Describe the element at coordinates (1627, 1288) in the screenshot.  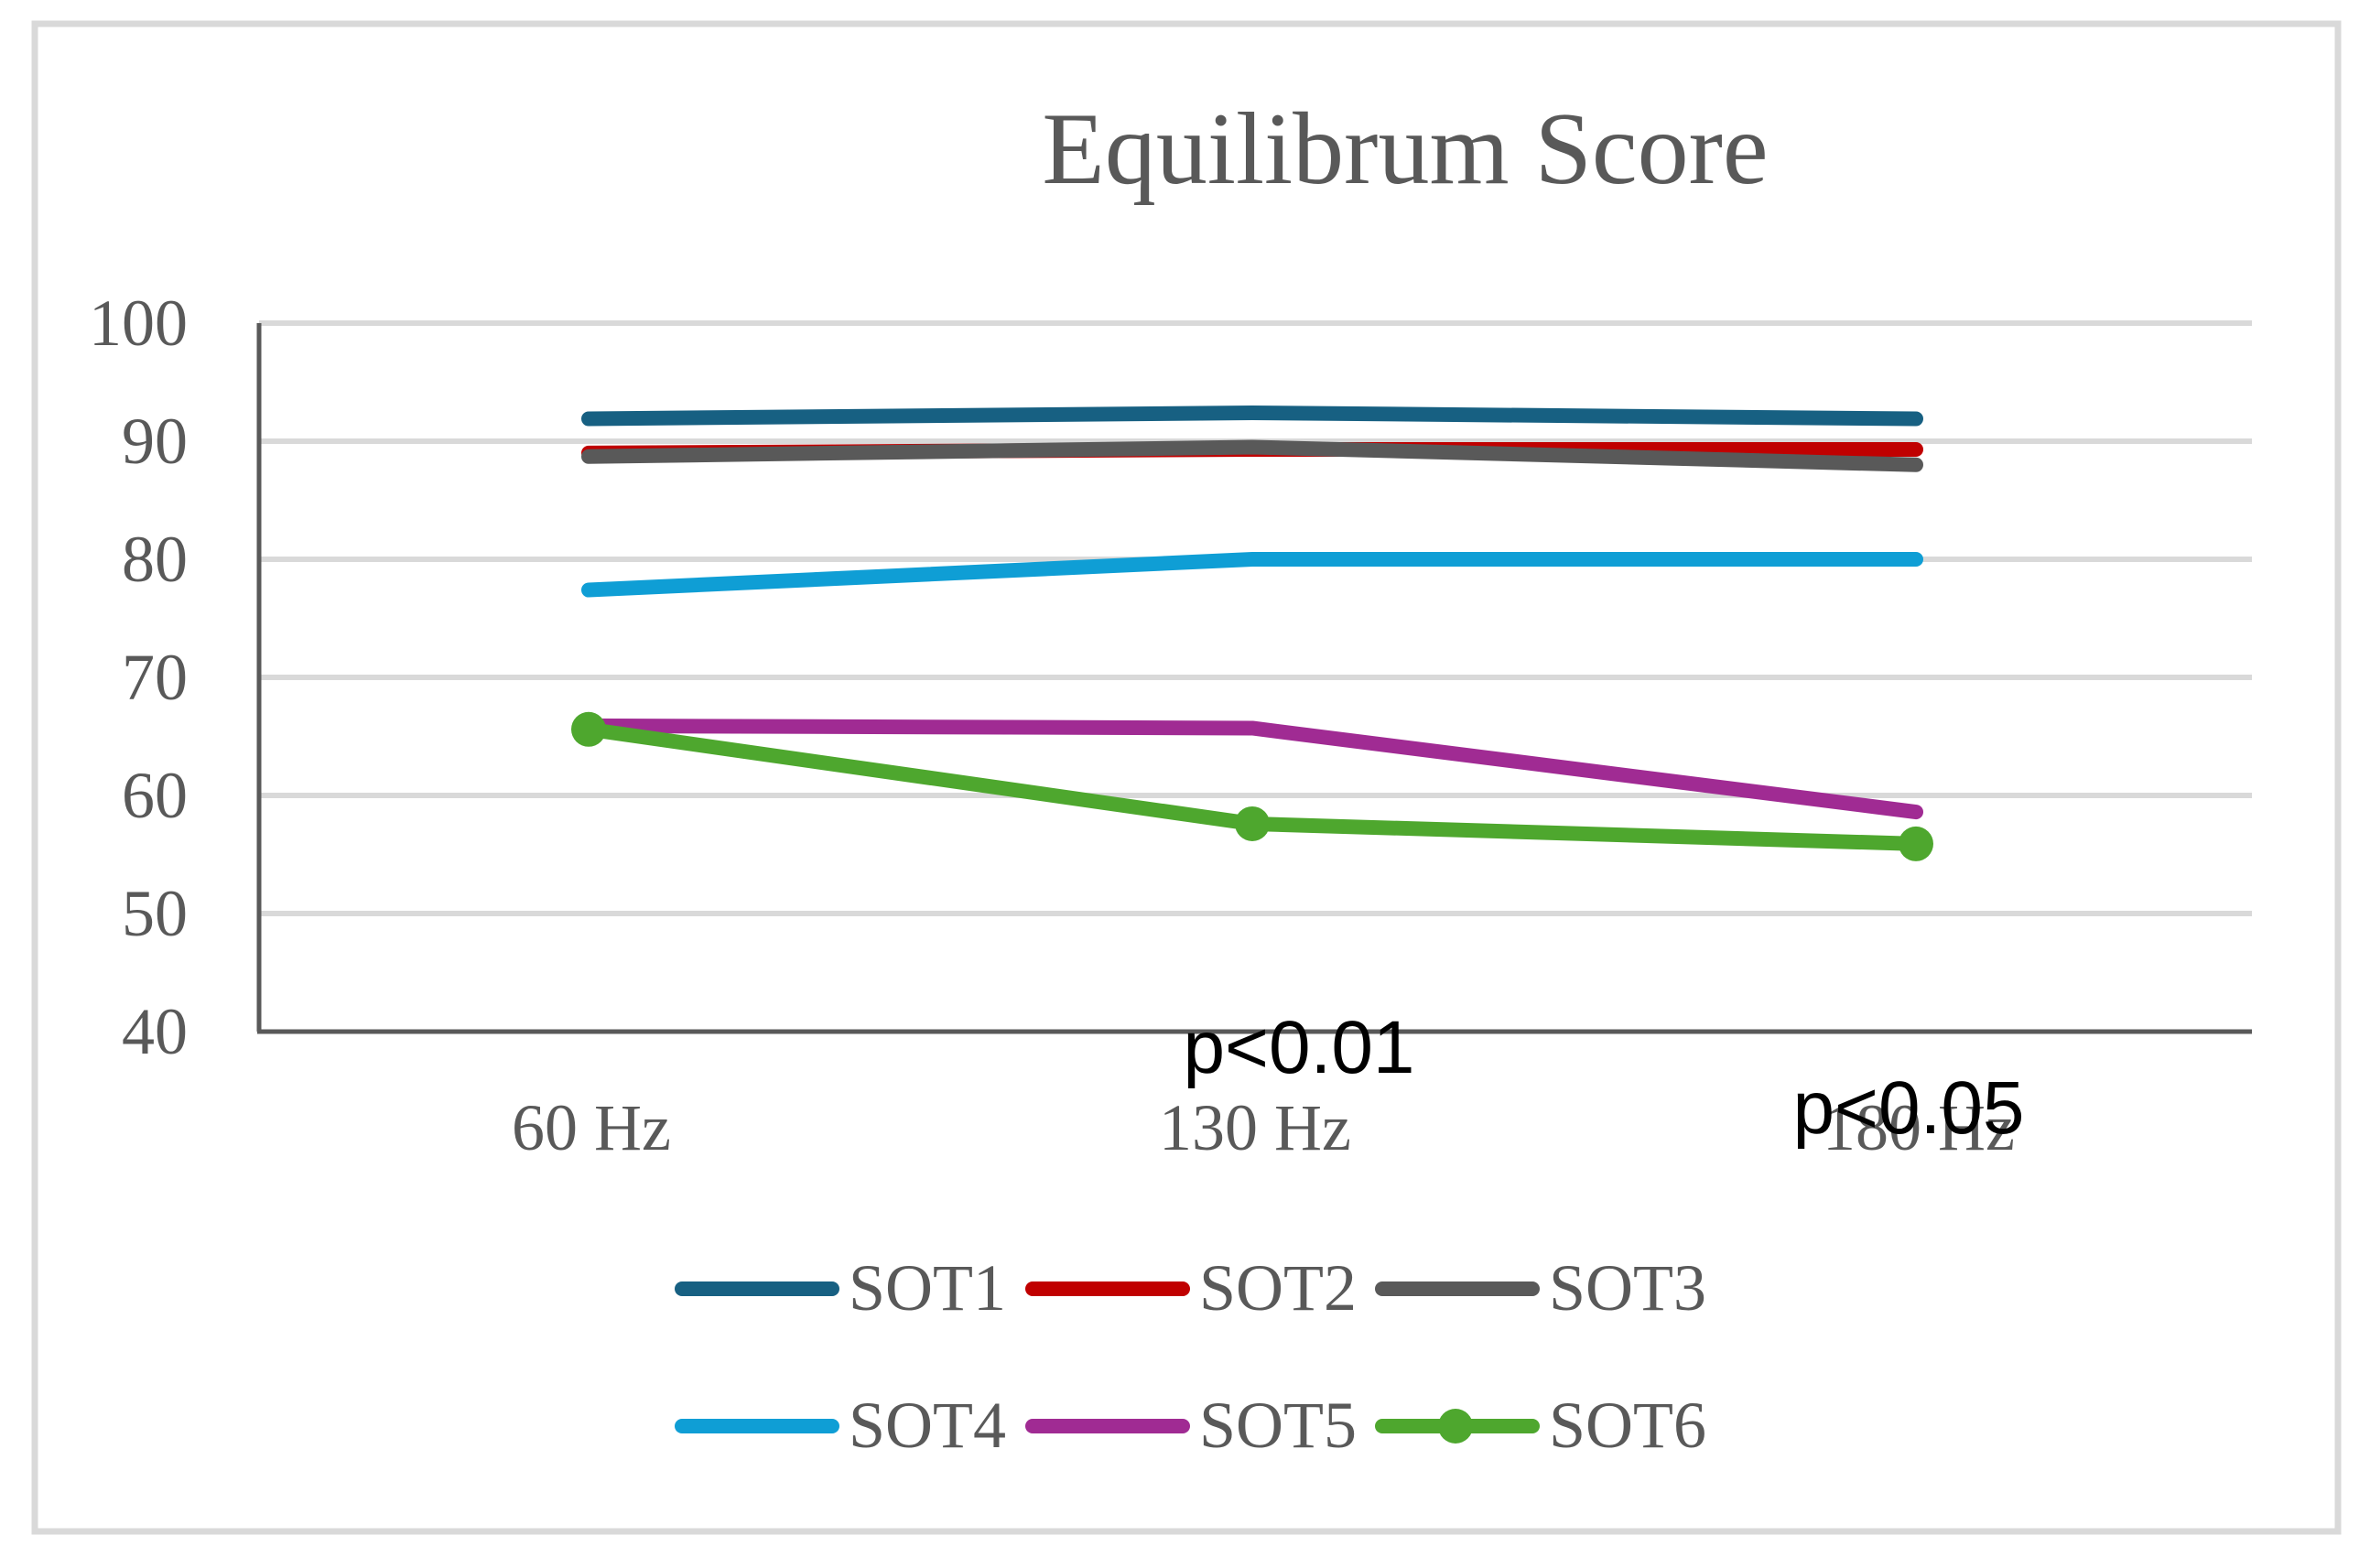
I see `legend-label: SOT3` at that location.